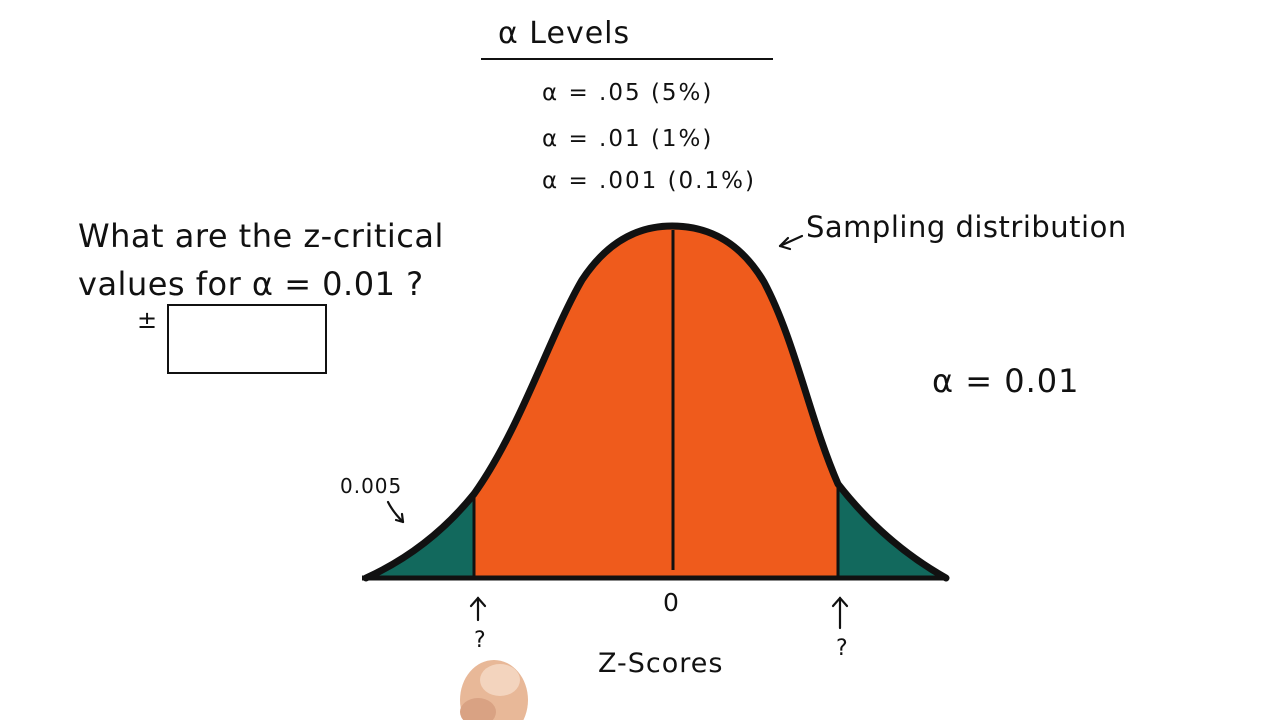 This screenshot has width=1280, height=720. Describe the element at coordinates (371, 486) in the screenshot. I see `tail-area-label: 0.005` at that location.